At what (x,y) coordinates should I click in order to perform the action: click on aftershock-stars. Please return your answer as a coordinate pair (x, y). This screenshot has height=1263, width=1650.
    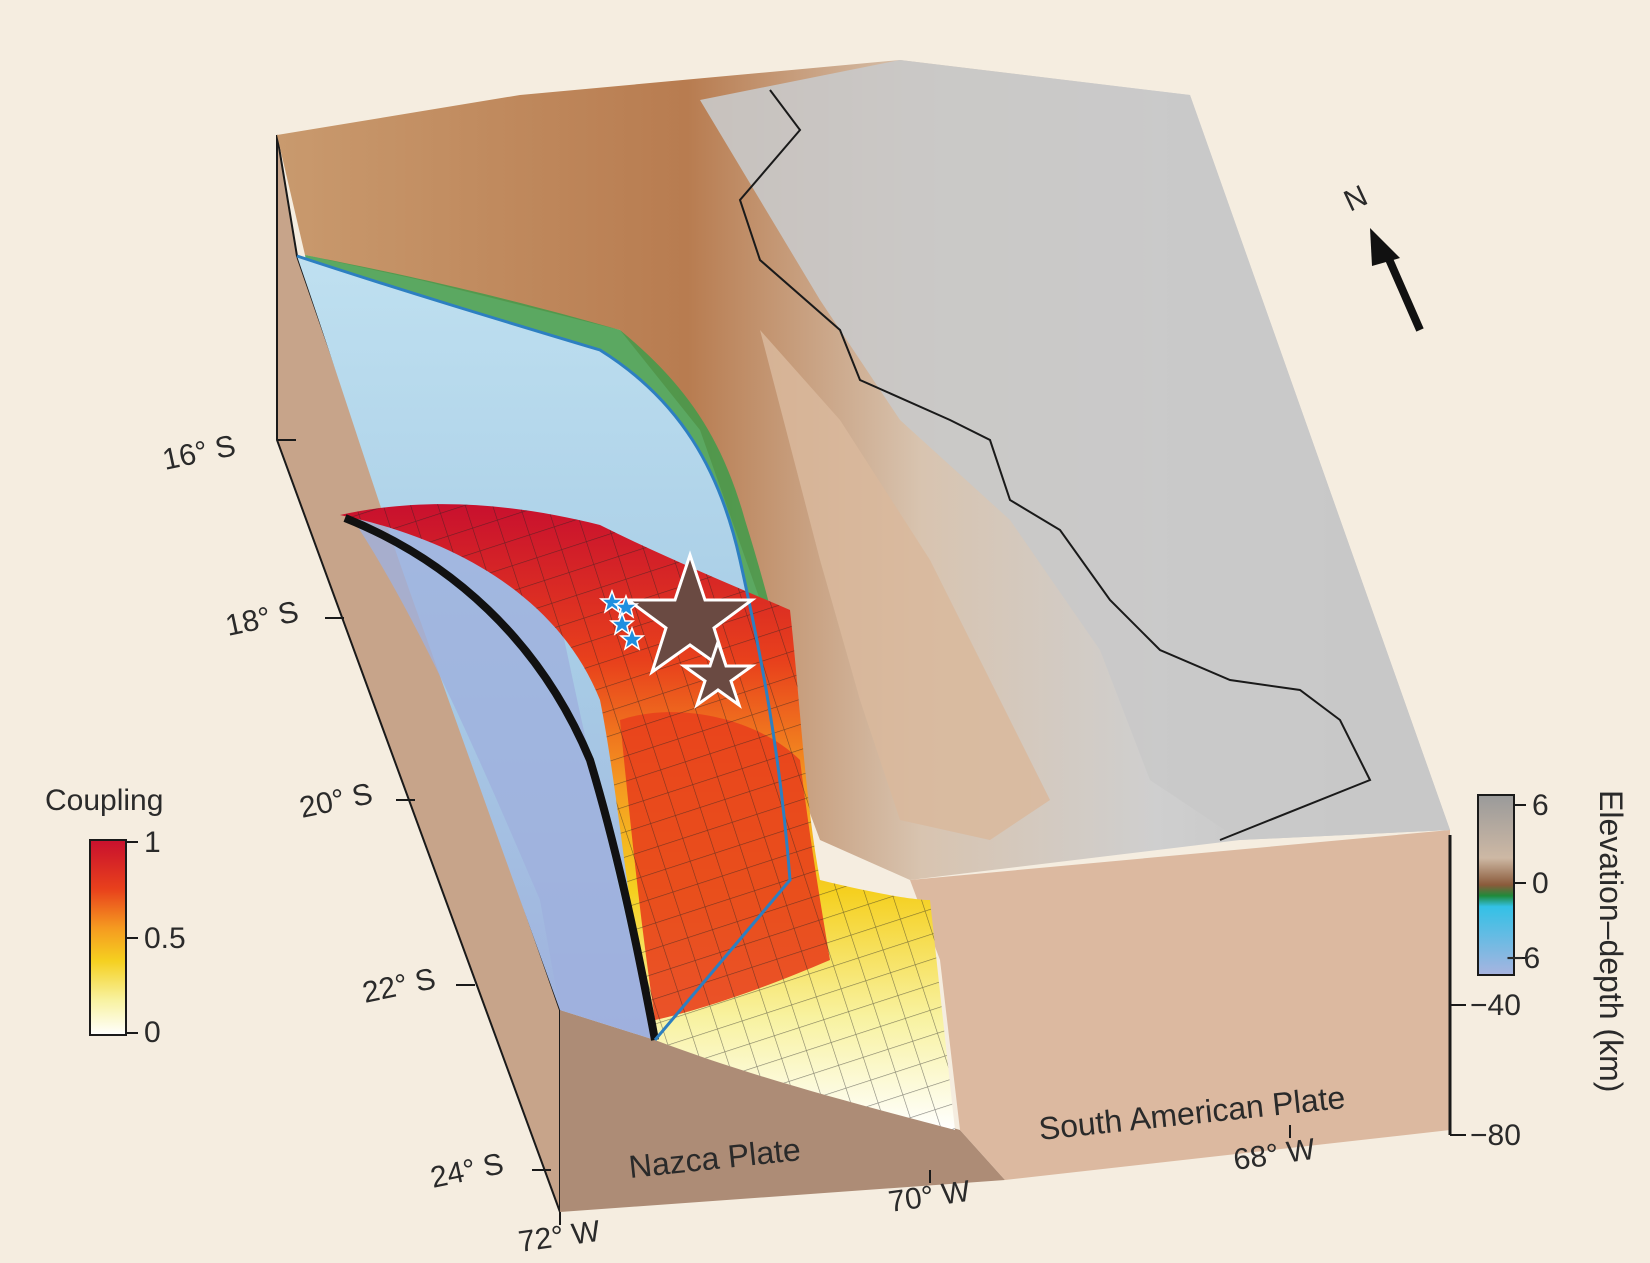
    Looking at the image, I should click on (622, 619).